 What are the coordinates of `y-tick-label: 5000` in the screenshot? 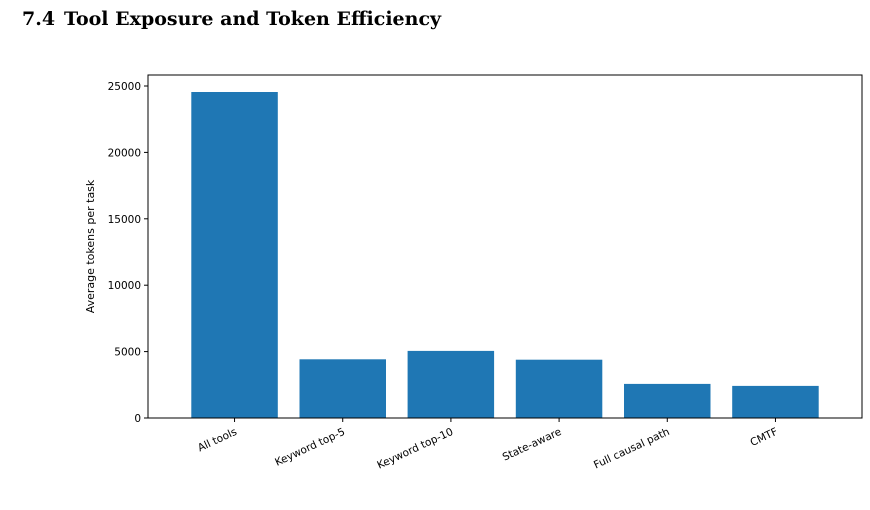 It's located at (127, 353).